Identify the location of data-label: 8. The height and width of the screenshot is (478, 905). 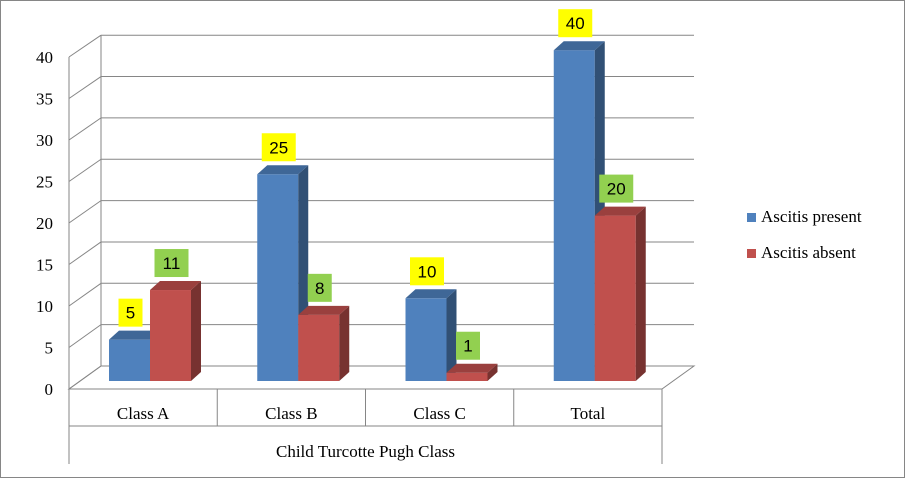
(319, 288).